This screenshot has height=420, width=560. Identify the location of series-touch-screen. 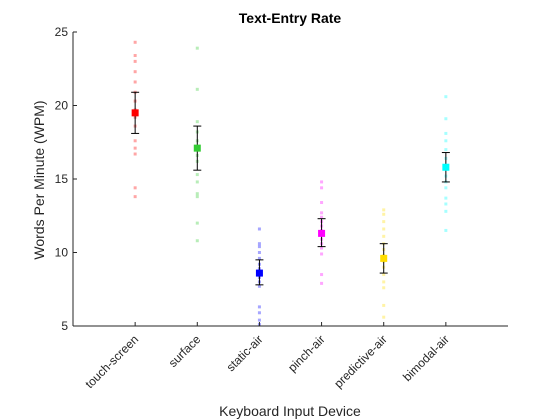
(135, 119).